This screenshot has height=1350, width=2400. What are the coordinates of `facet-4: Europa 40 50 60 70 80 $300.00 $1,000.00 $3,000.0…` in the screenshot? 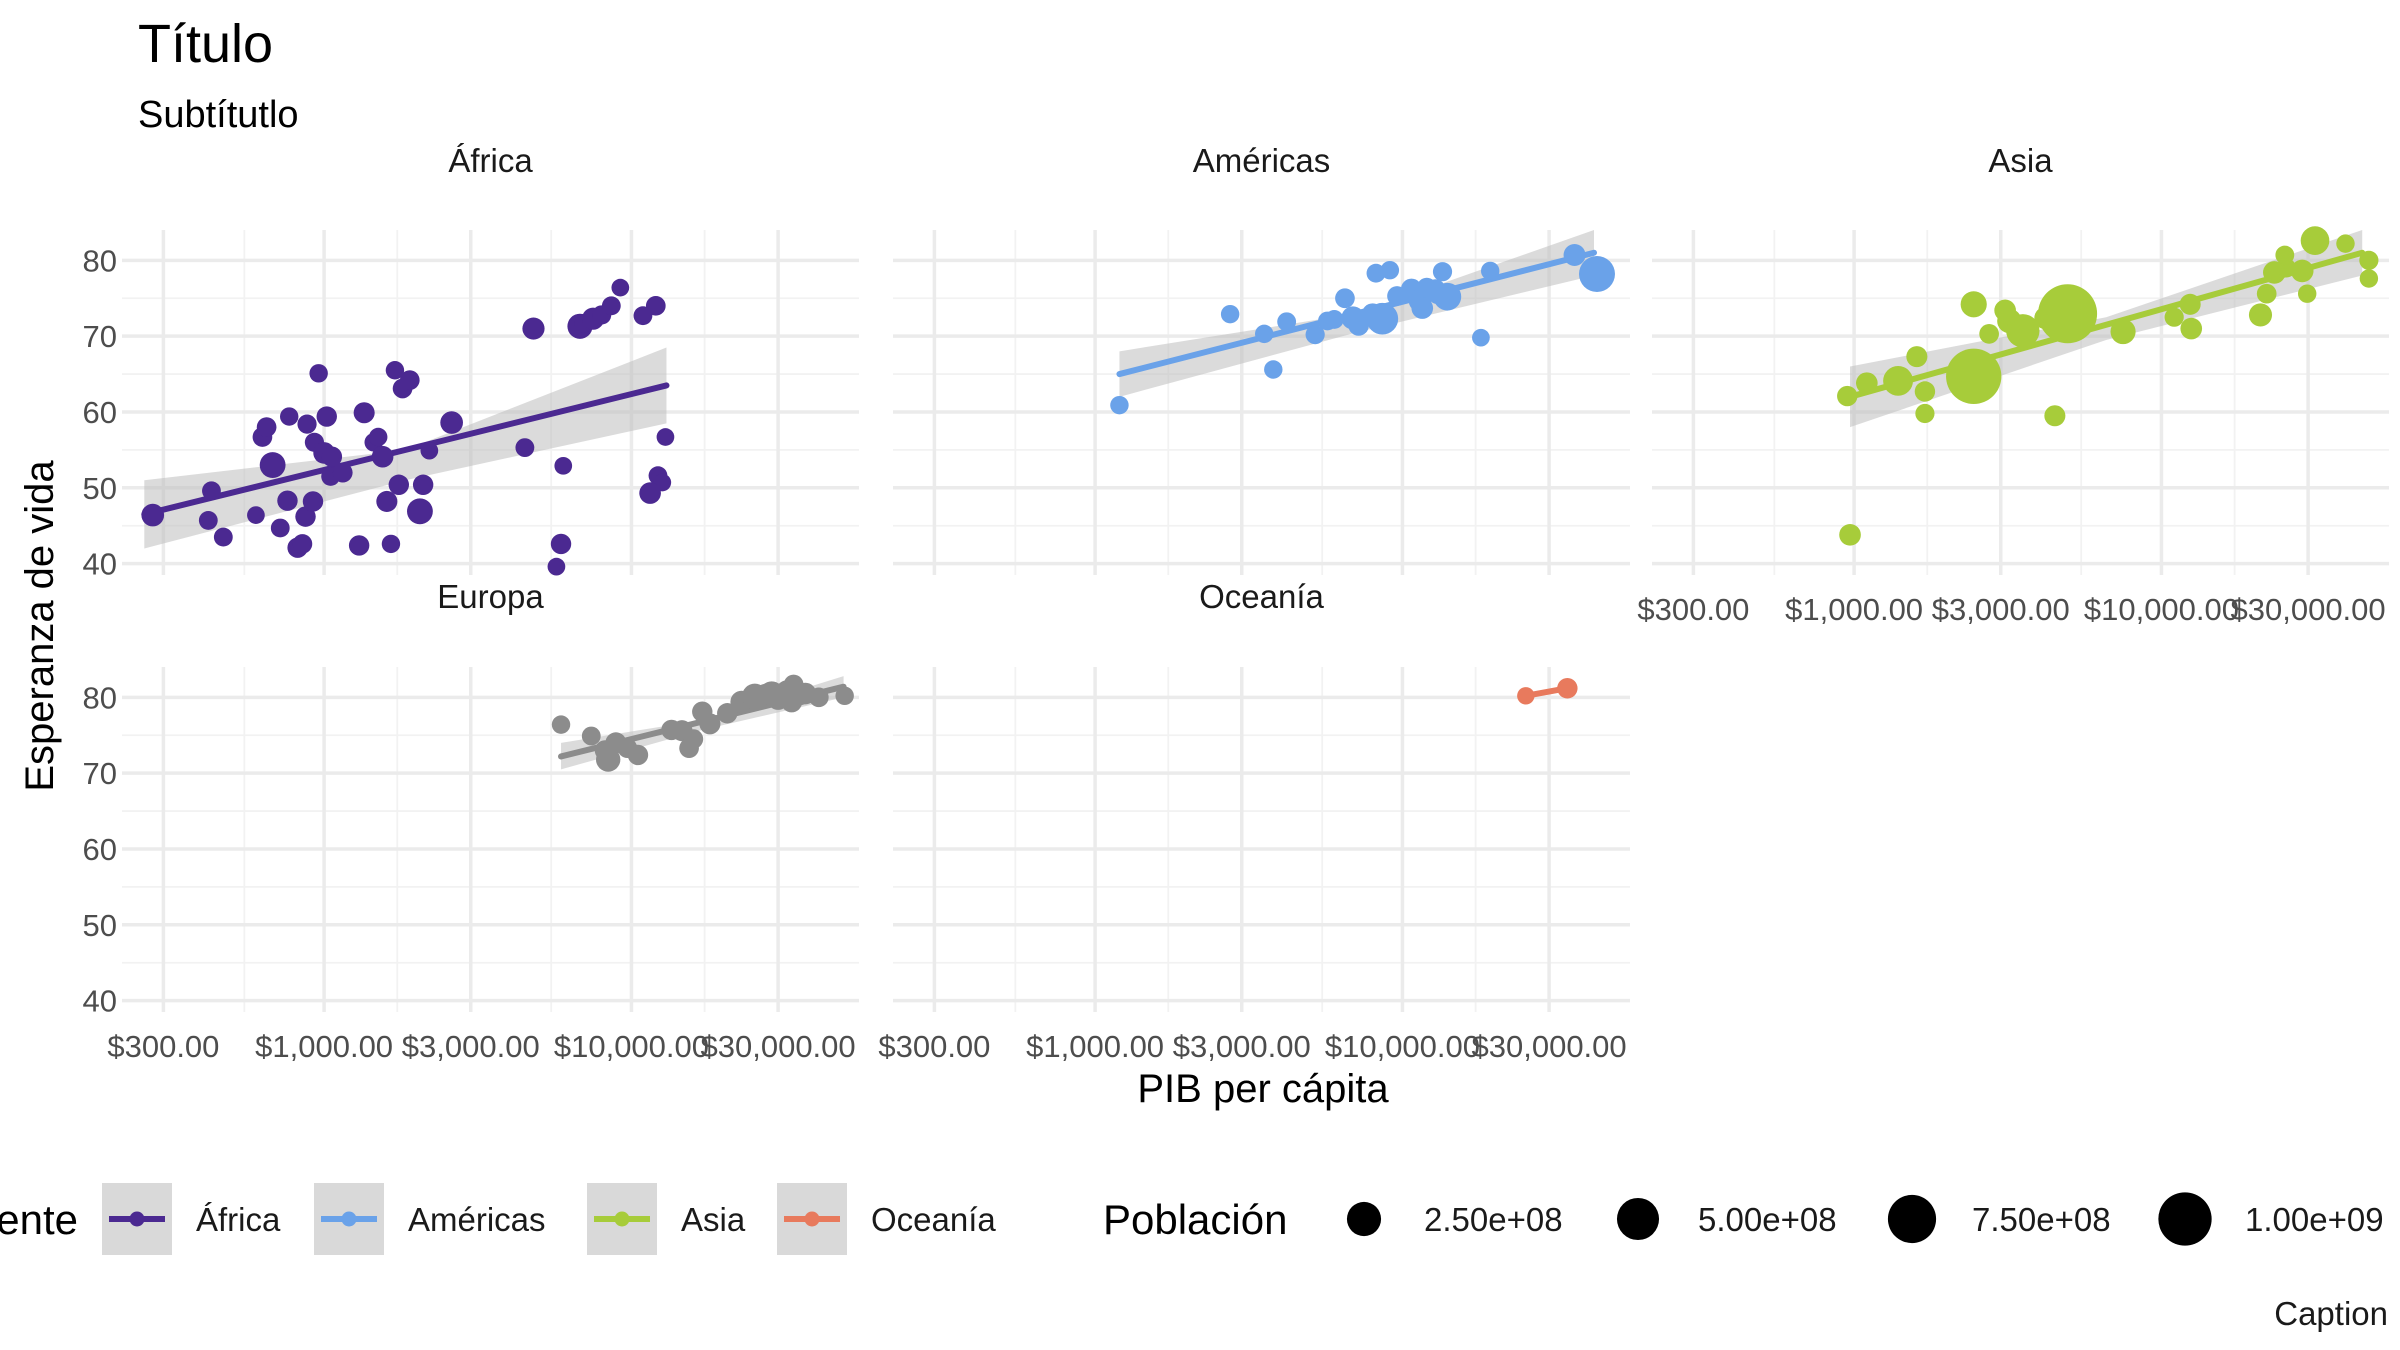 It's located at (471, 821).